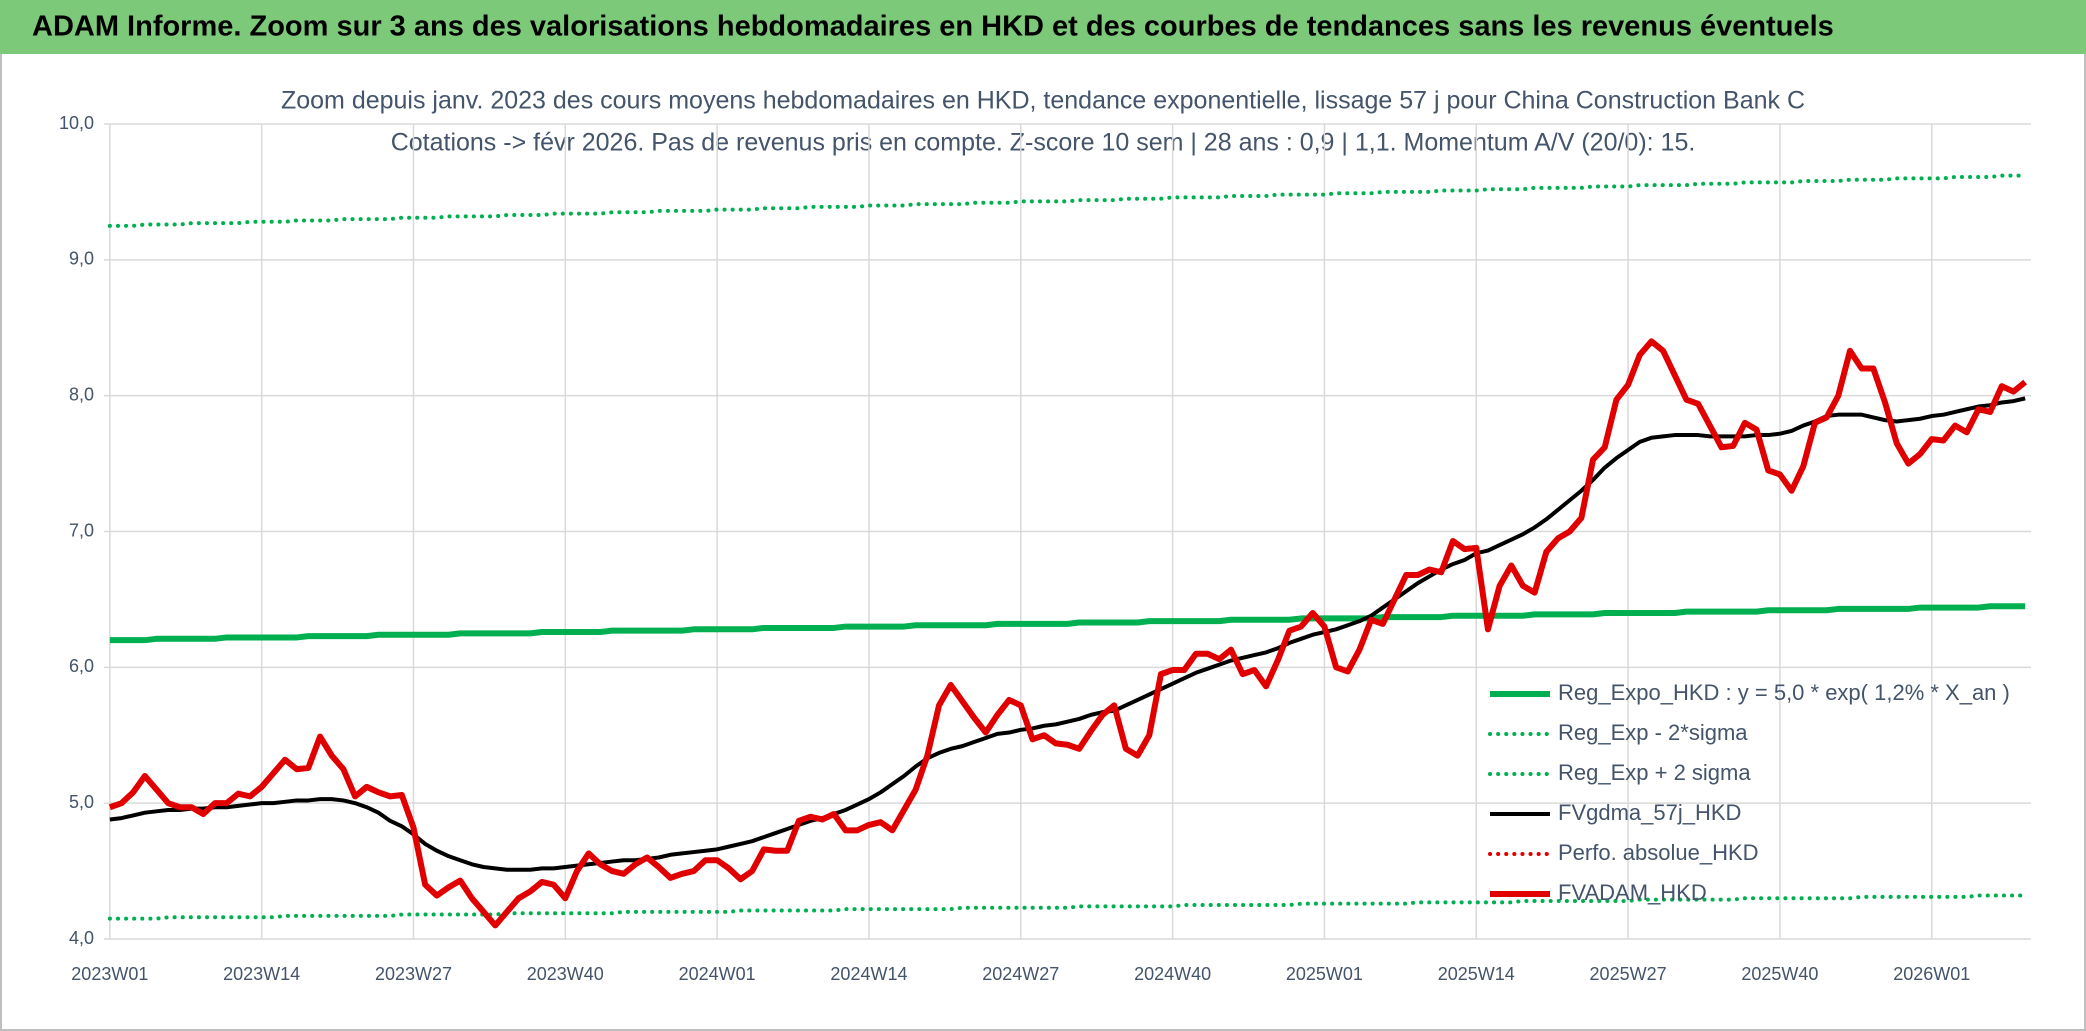 The height and width of the screenshot is (1031, 2086). What do you see at coordinates (1020, 974) in the screenshot?
I see `x-tick-label: 2024W27` at bounding box center [1020, 974].